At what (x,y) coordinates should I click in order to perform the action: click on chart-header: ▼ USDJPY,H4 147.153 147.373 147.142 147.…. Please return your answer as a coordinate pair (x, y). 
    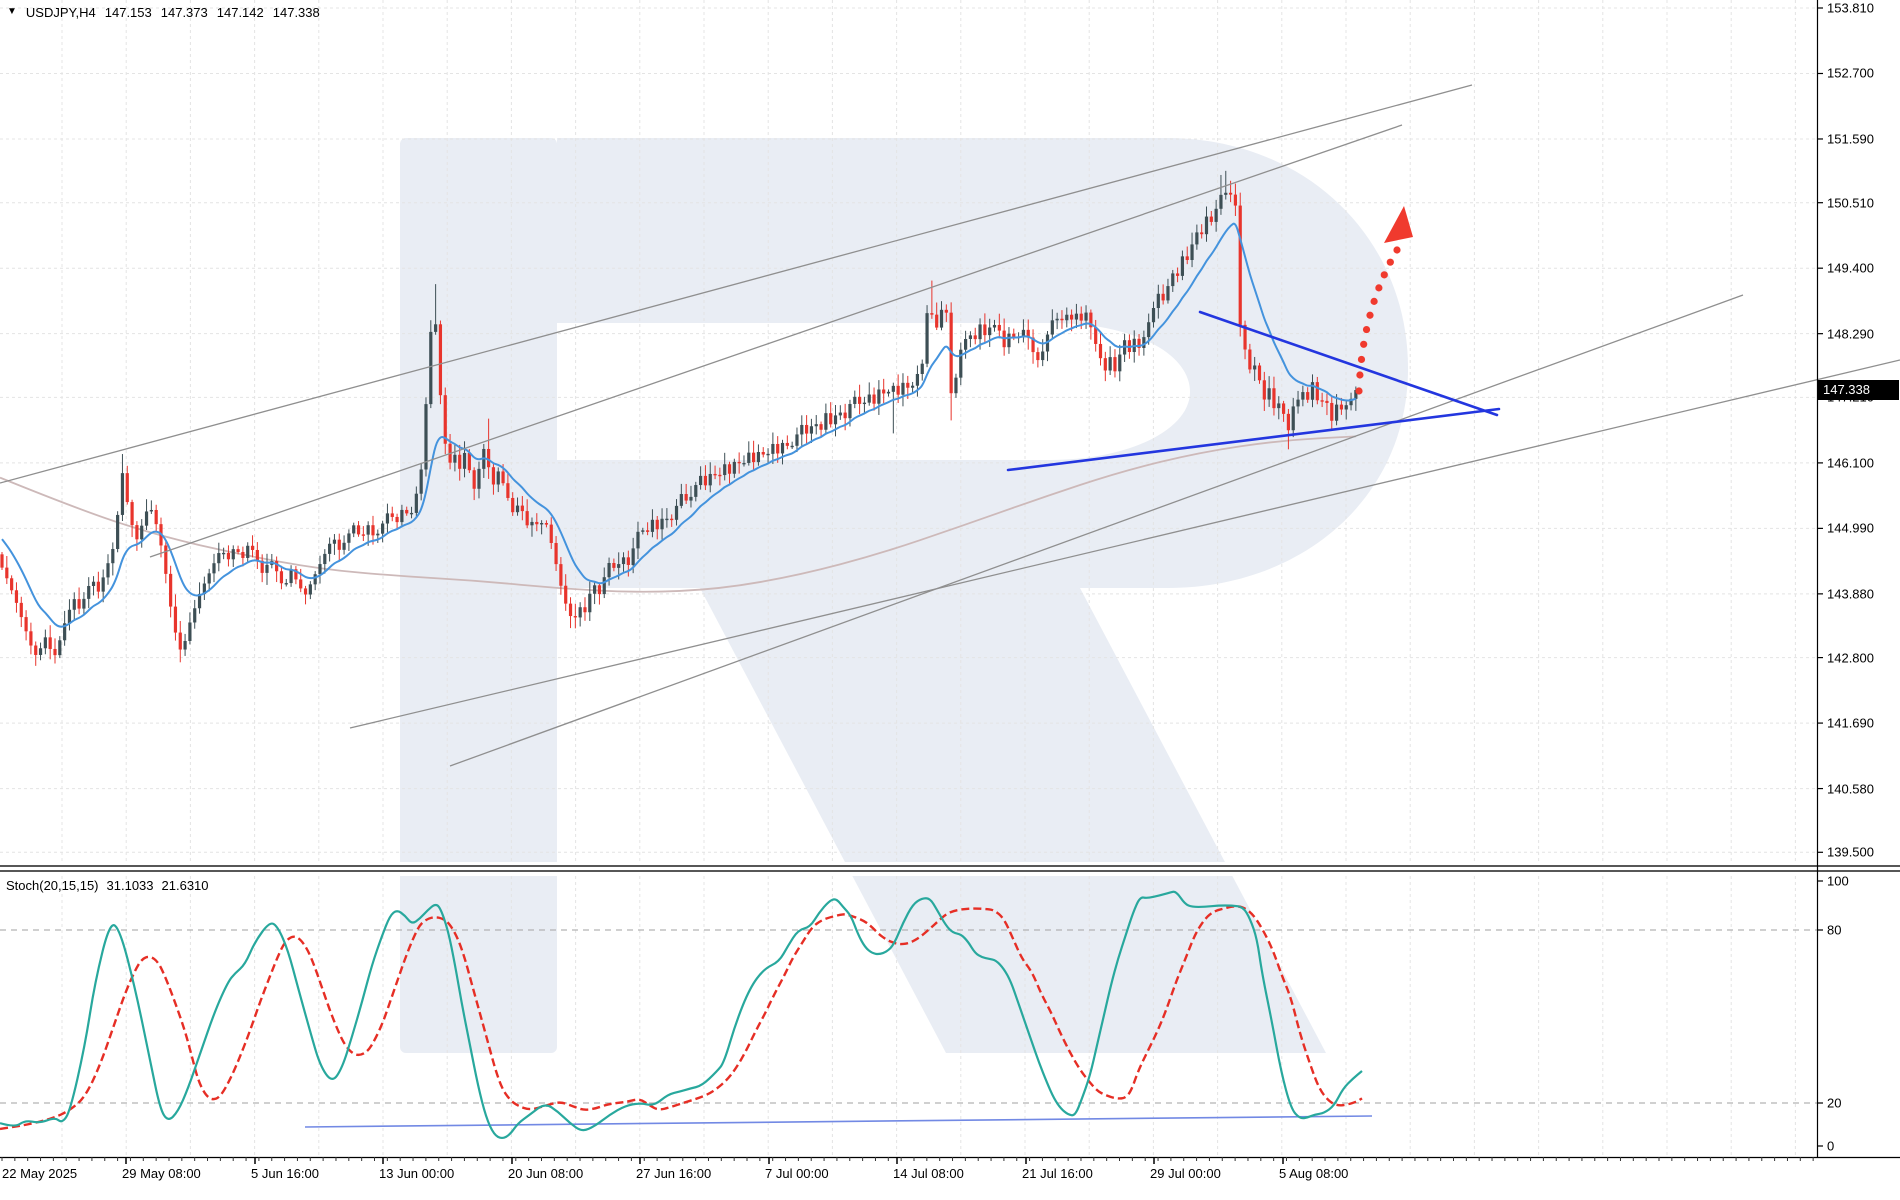
    Looking at the image, I should click on (163, 12).